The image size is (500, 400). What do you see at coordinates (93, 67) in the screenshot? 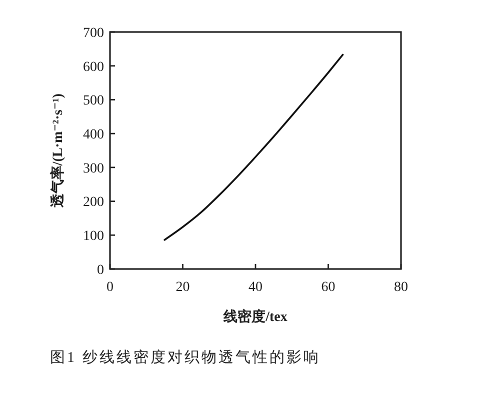
I see `y-tick-label: 600` at bounding box center [93, 67].